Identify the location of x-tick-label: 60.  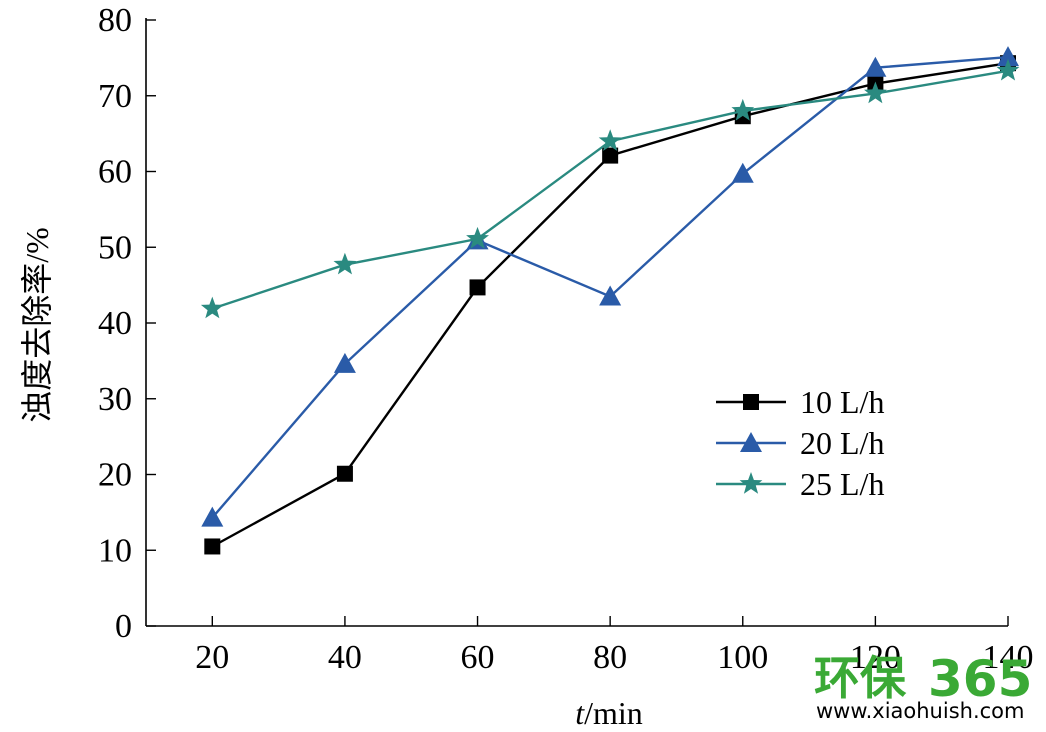
(478, 657).